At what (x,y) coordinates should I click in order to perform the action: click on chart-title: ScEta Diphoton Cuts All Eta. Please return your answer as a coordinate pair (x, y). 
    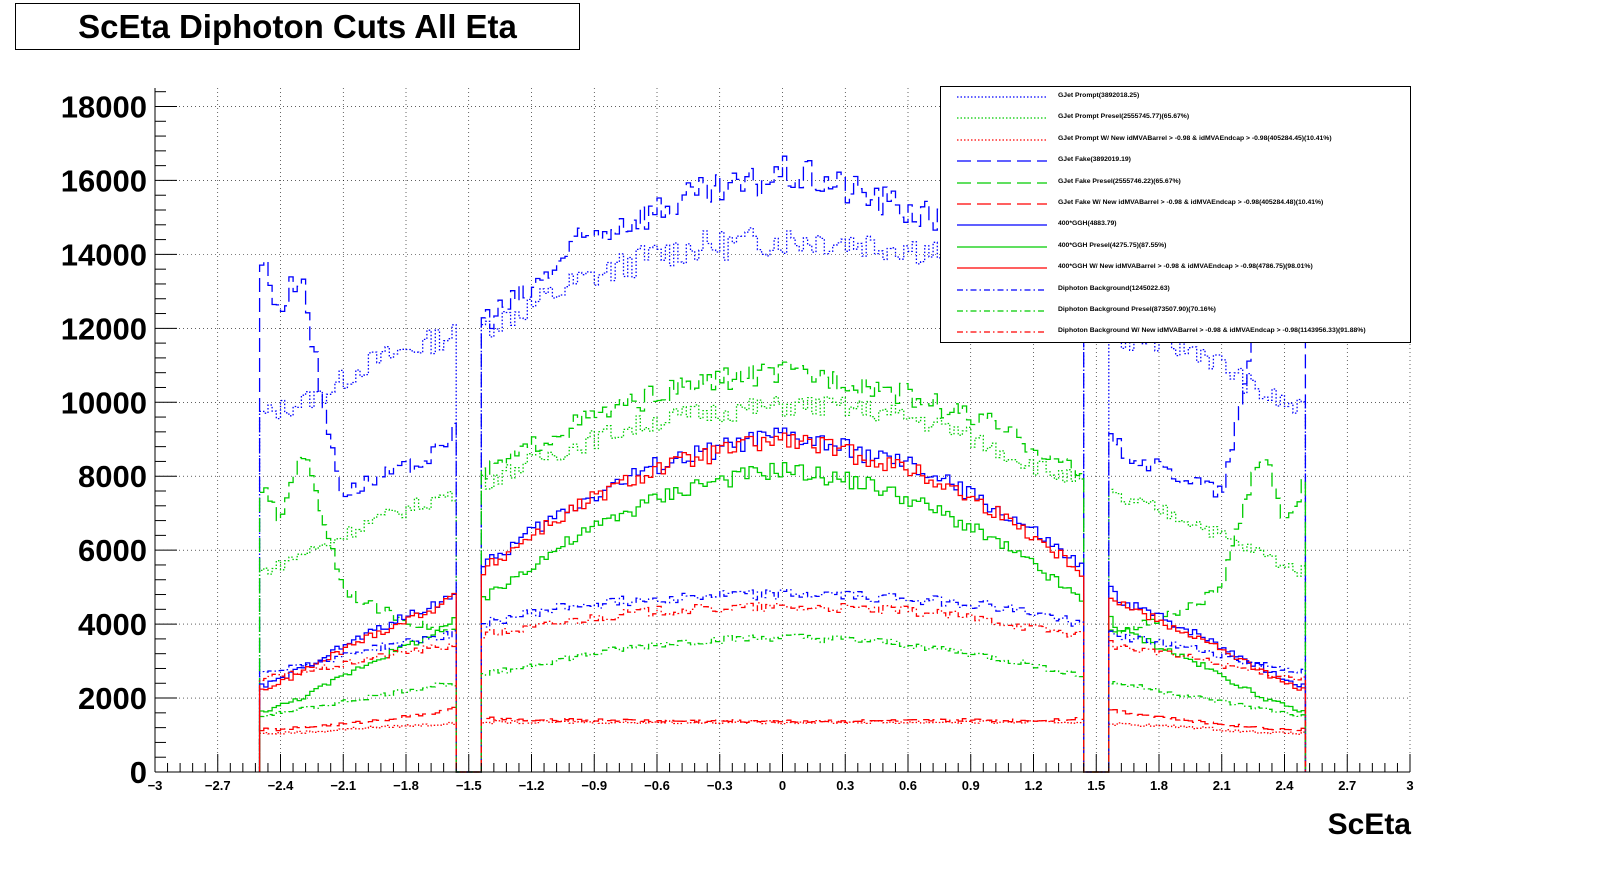
    Looking at the image, I should click on (297, 26).